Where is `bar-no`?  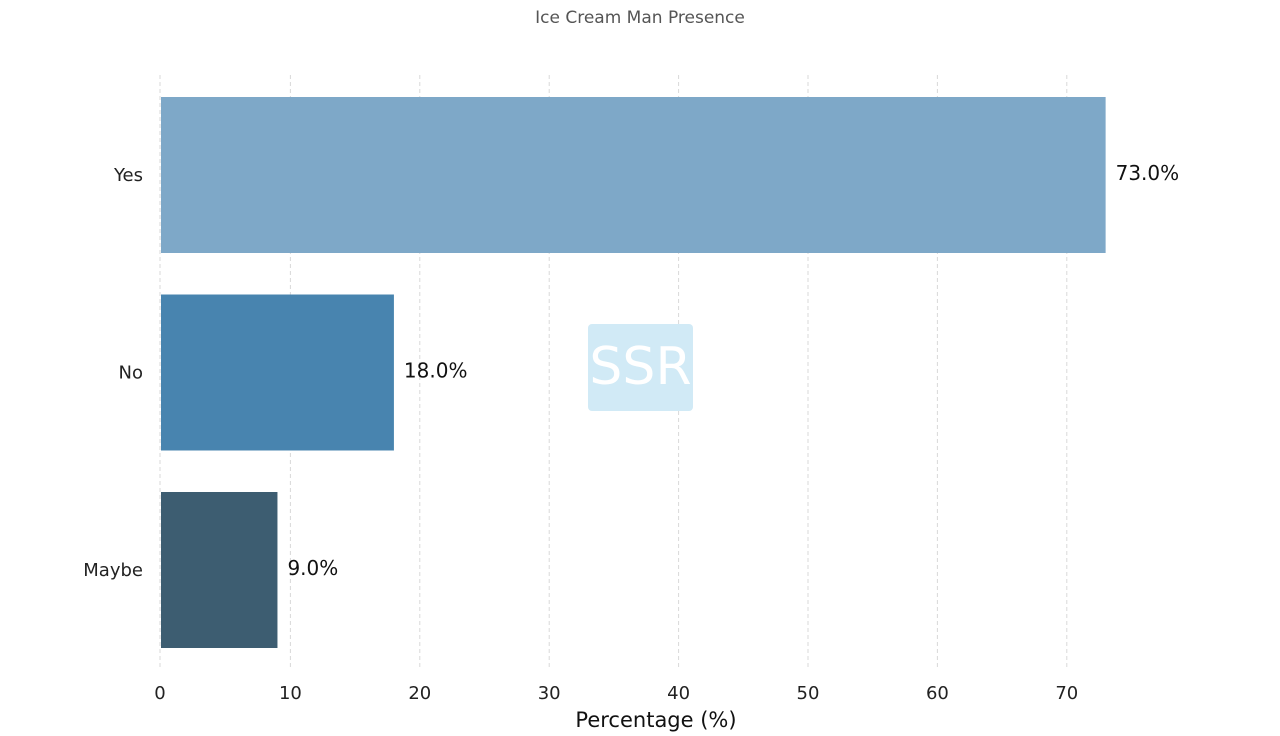
bar-no is located at coordinates (277, 372).